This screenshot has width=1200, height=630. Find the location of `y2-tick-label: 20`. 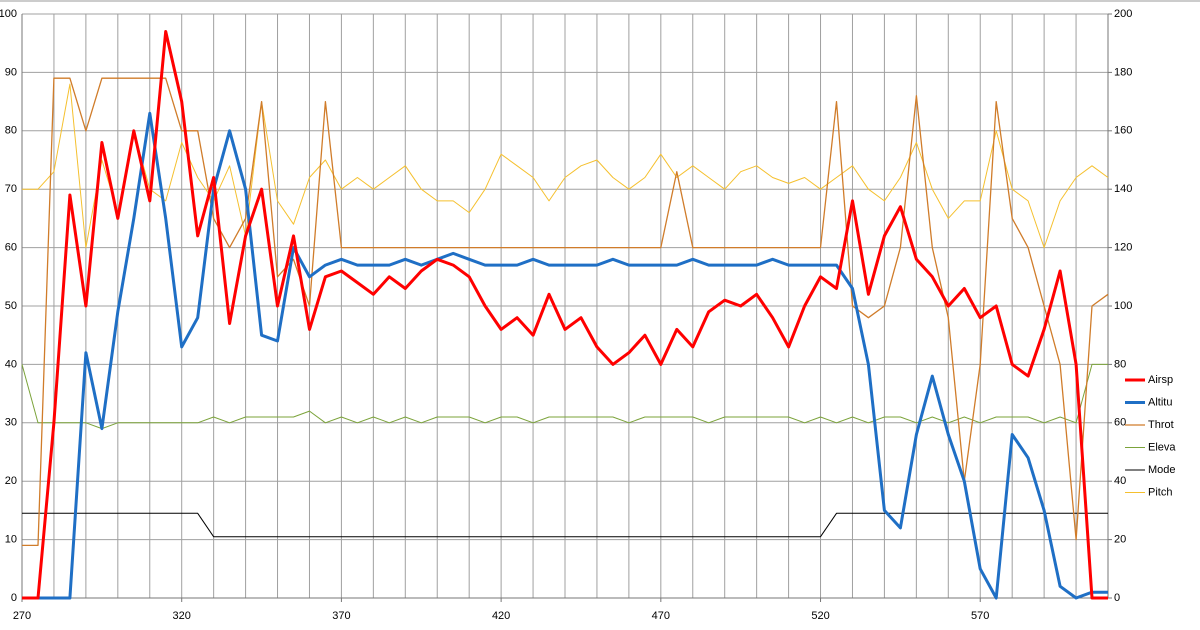

y2-tick-label: 20 is located at coordinates (1120, 540).